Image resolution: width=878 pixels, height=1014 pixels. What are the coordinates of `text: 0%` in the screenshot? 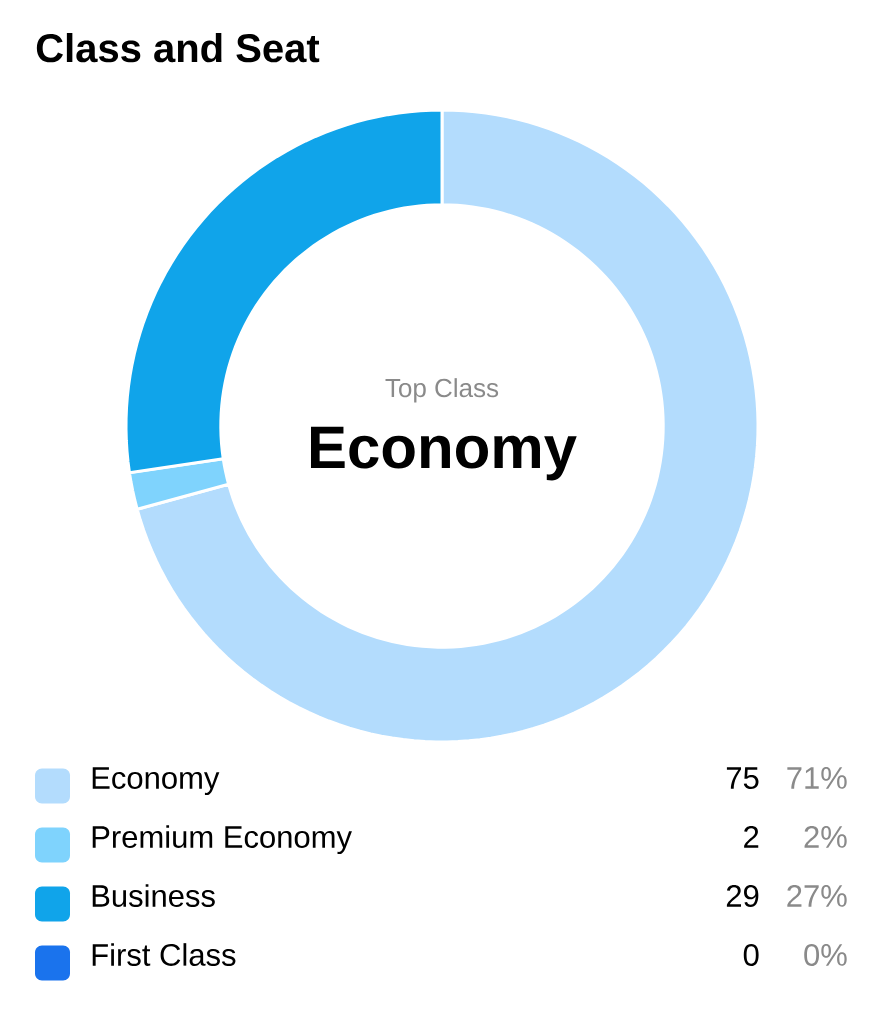 It's located at (825, 955).